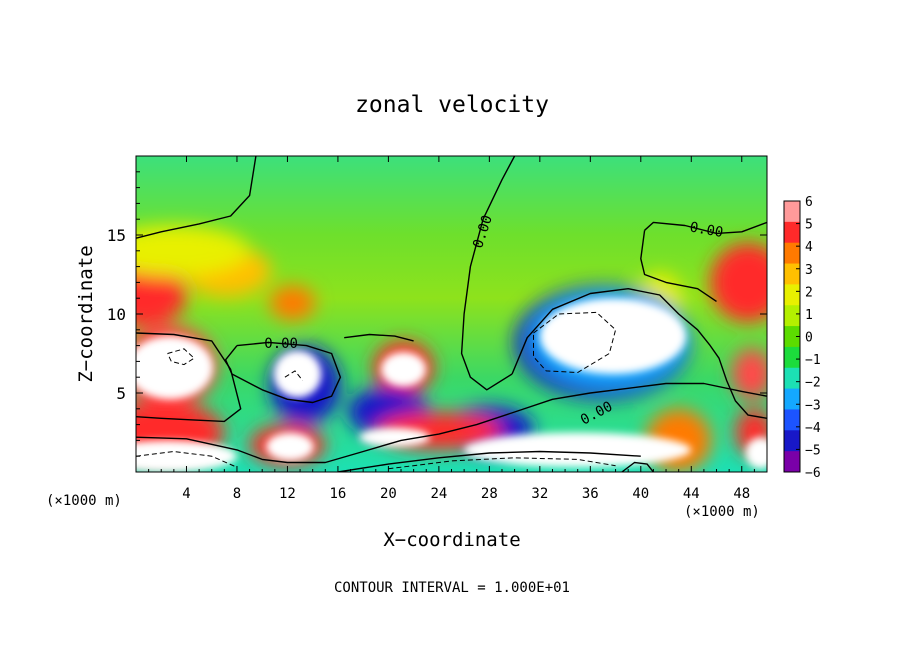 The image size is (904, 654). I want to click on y-tick-label-1: 10, so click(116, 314).